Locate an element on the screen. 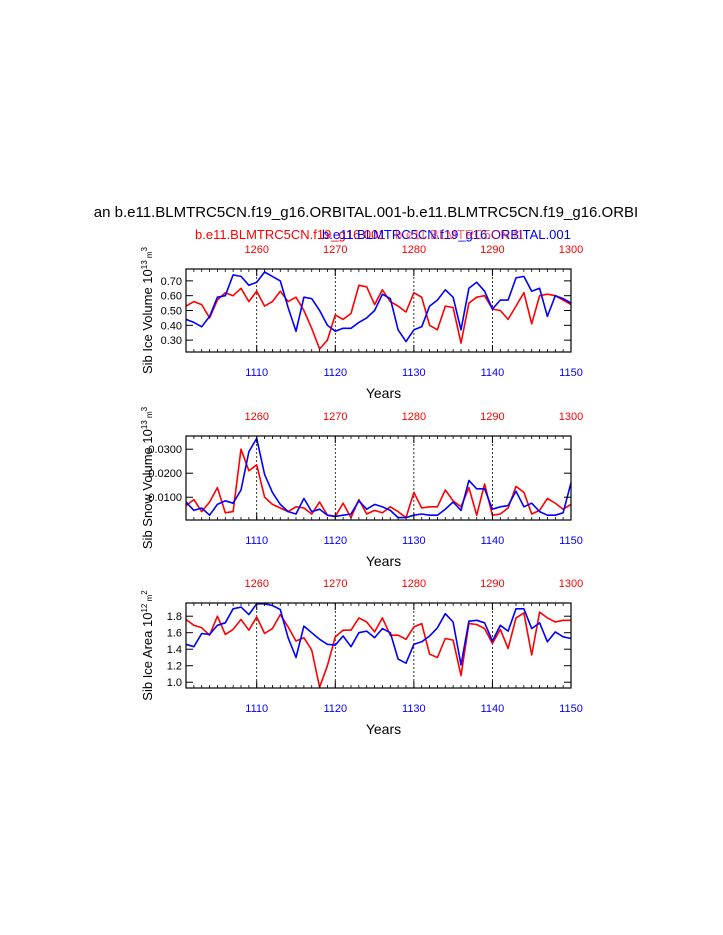 The height and width of the screenshot is (935, 723). y-tick-label: 0.40 is located at coordinates (171, 326).